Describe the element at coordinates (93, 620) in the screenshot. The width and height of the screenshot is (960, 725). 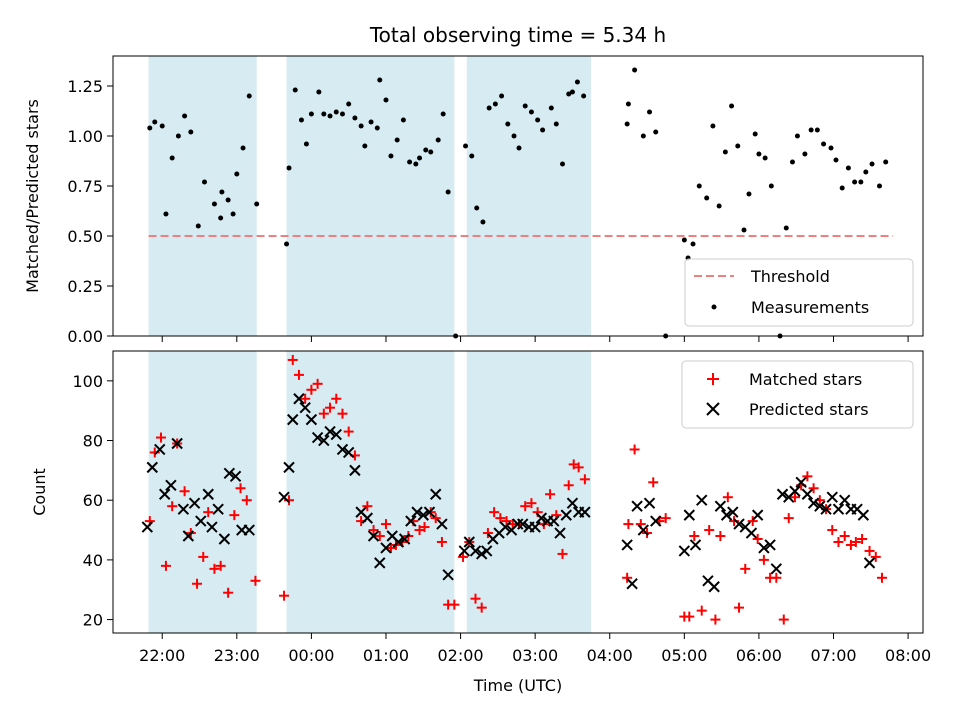
I see `y-tick-label: 20` at that location.